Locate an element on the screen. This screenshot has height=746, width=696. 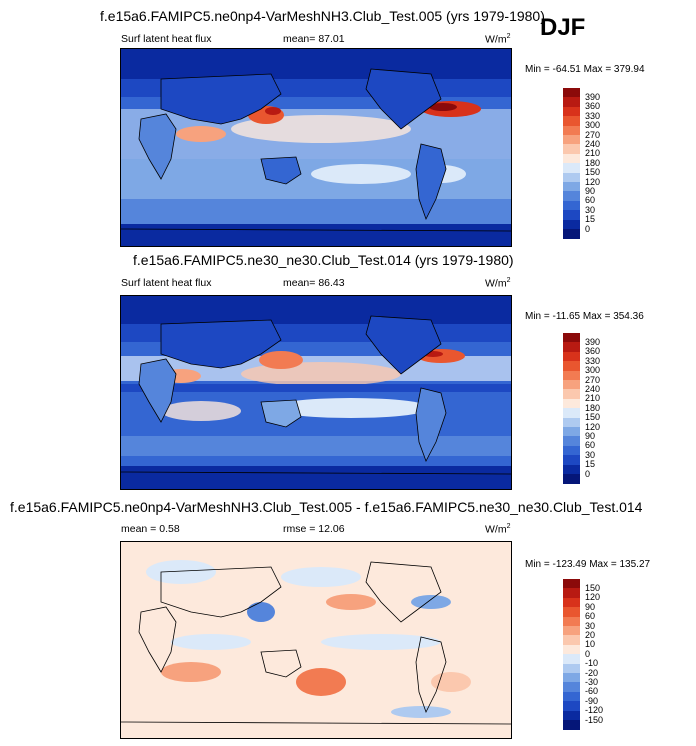
colorbar-tick-label: -150 is located at coordinates (594, 719).